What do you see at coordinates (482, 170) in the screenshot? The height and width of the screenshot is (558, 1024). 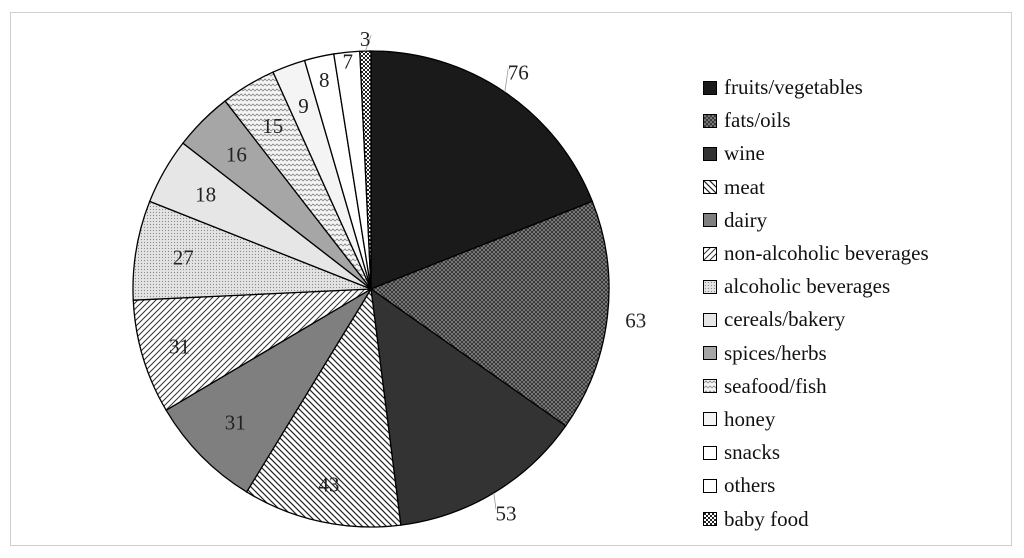 I see `slice-fruits-vegetables` at bounding box center [482, 170].